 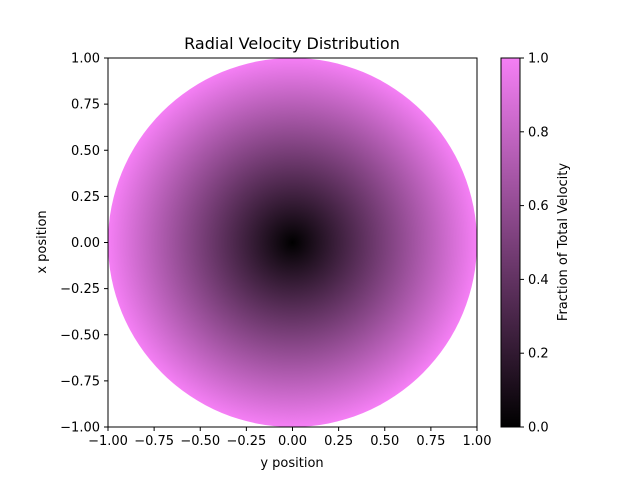 What do you see at coordinates (80, 381) in the screenshot?
I see `y-tick-label: −0.75` at bounding box center [80, 381].